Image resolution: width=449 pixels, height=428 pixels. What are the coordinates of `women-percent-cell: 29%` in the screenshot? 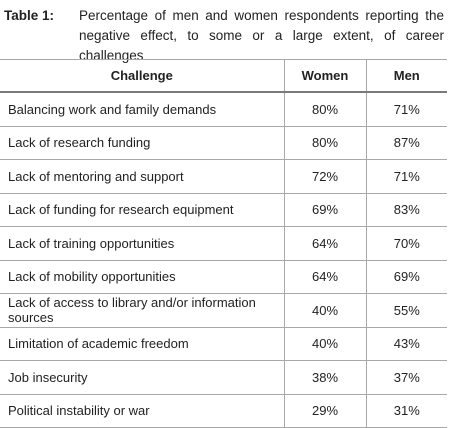 It's located at (325, 411).